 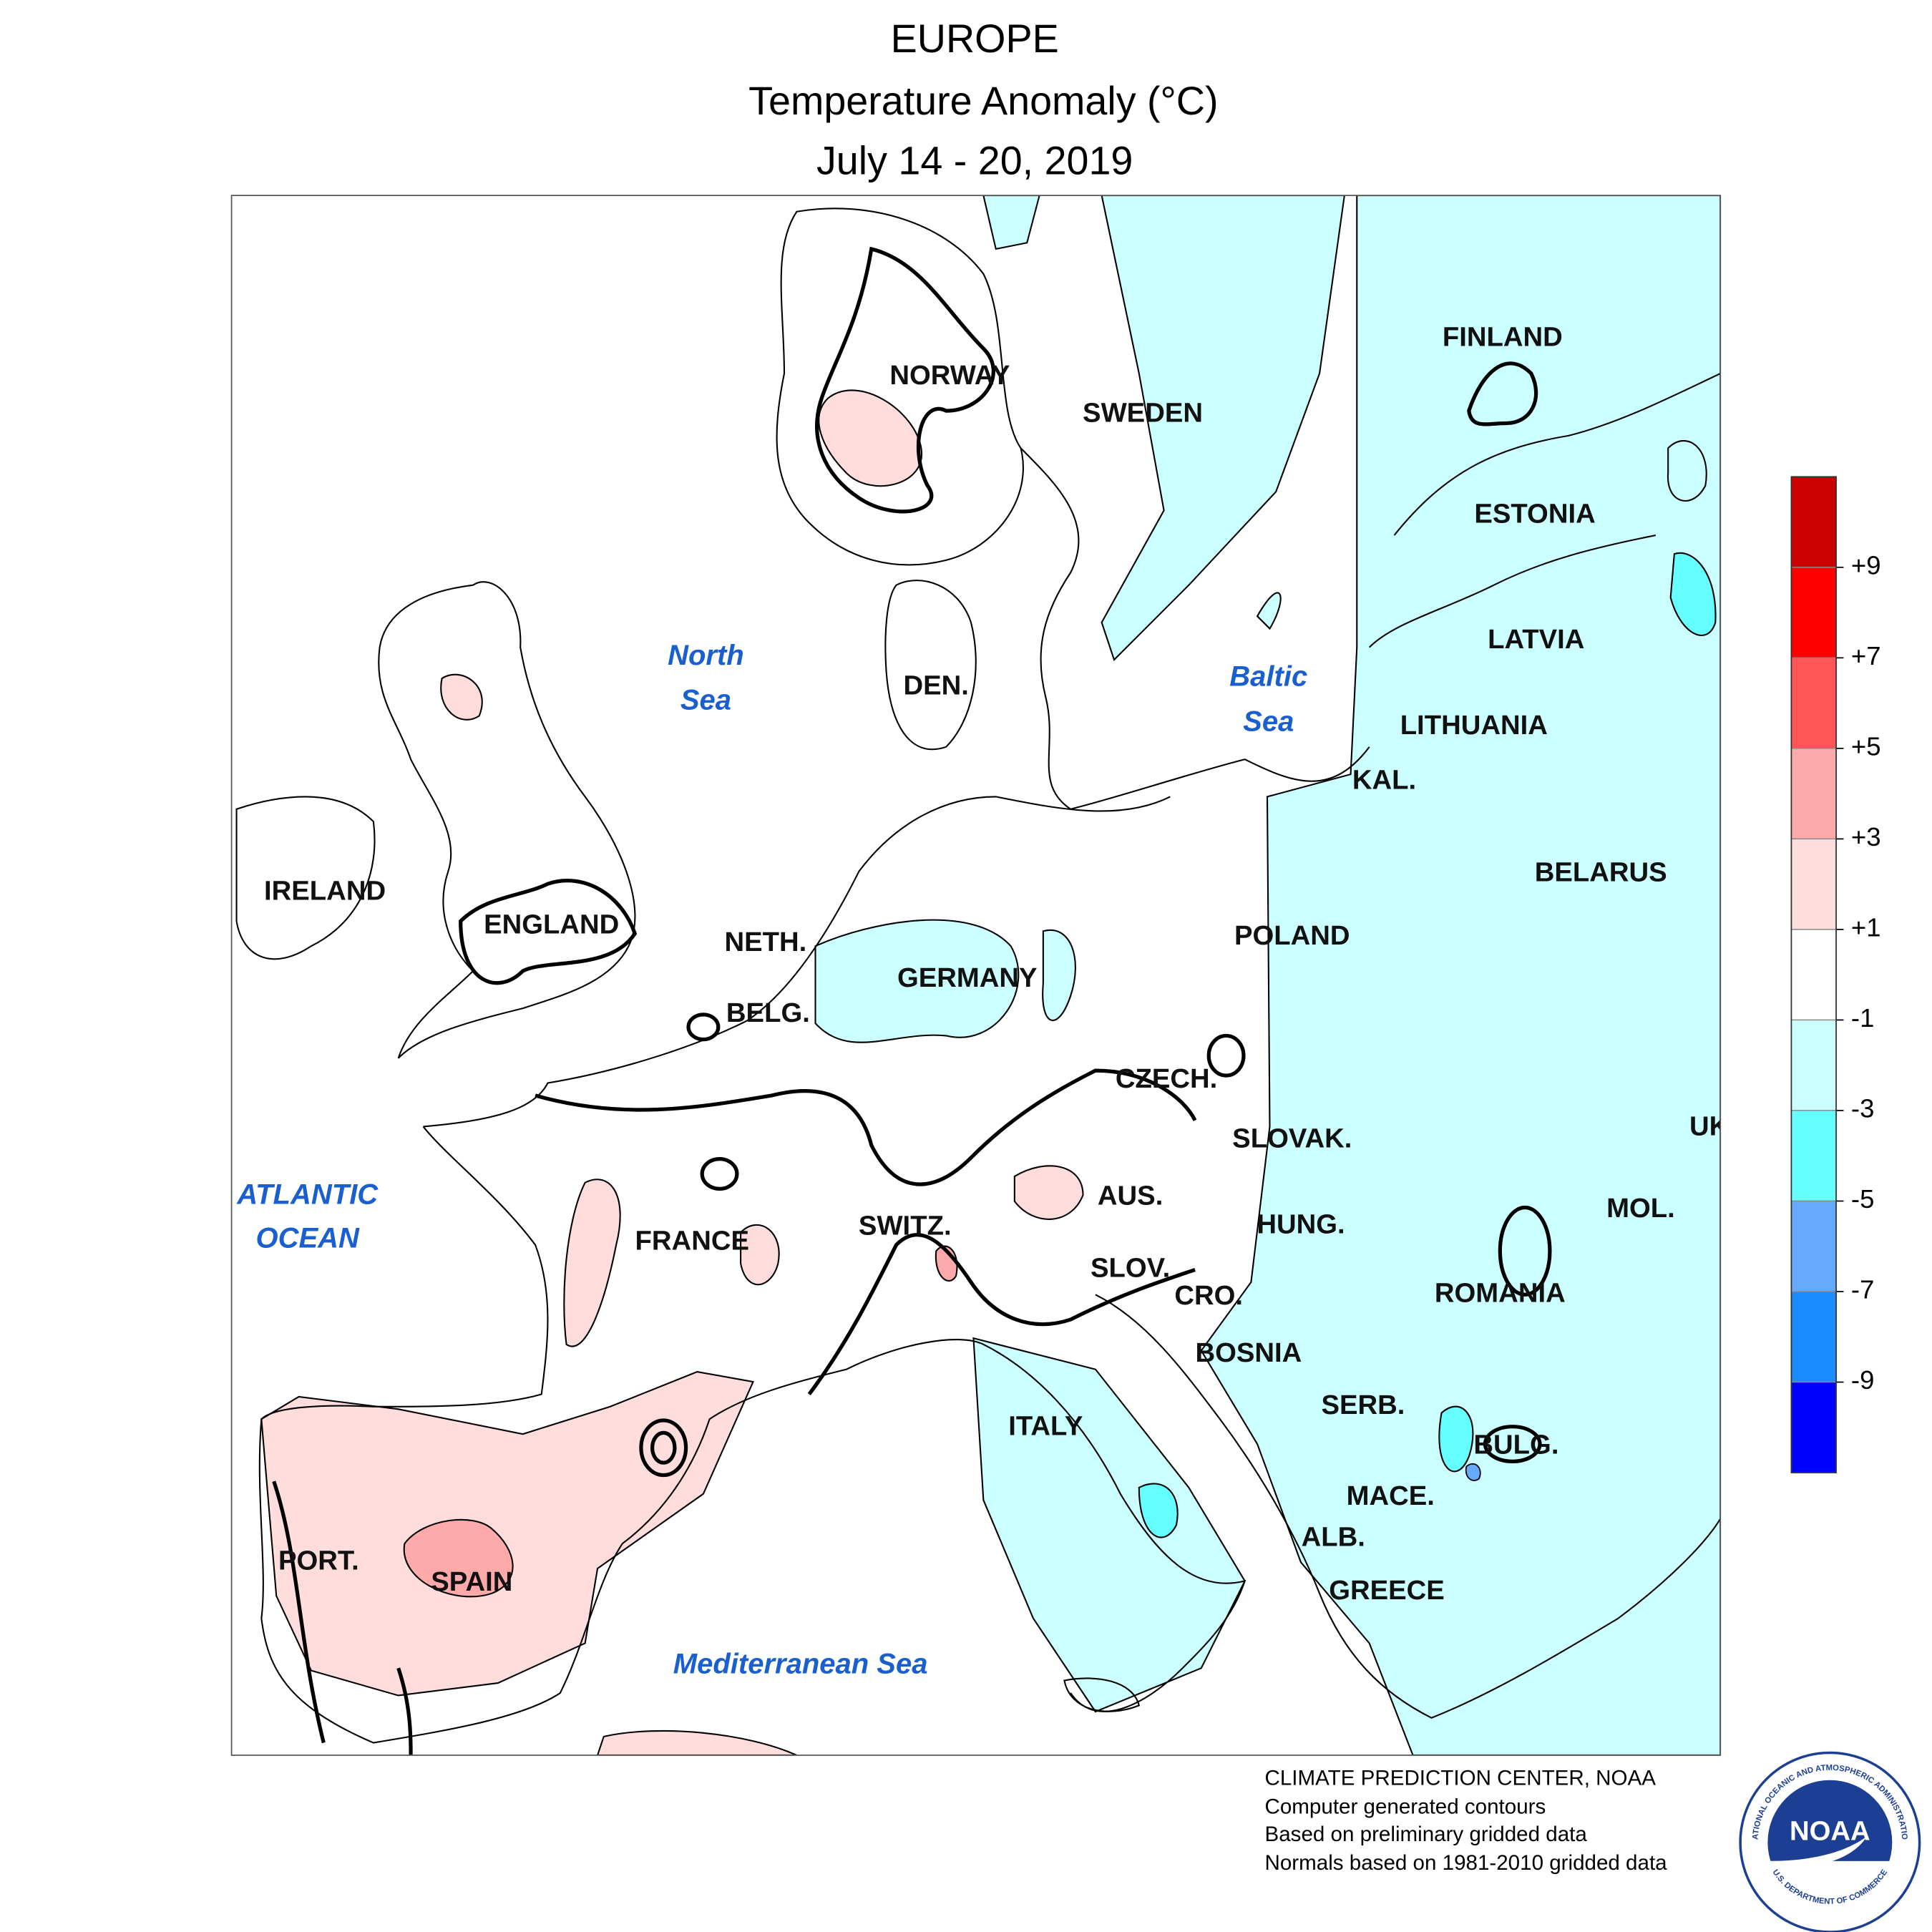 What do you see at coordinates (800, 1663) in the screenshot?
I see `sea-label: Mediterranean Sea` at bounding box center [800, 1663].